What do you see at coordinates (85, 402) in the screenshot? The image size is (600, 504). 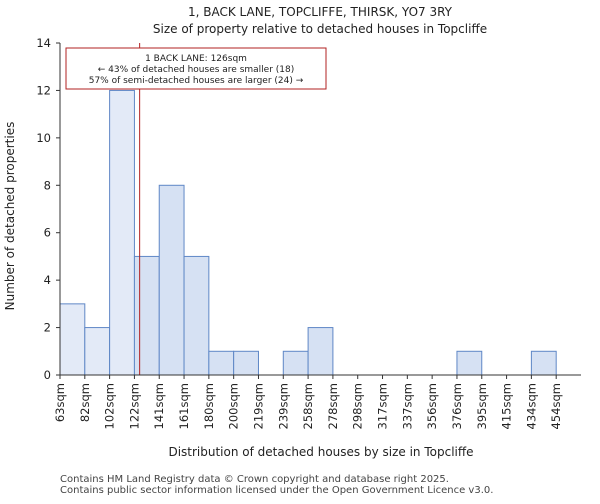 I see `x-tick-label: 82sqm` at bounding box center [85, 402].